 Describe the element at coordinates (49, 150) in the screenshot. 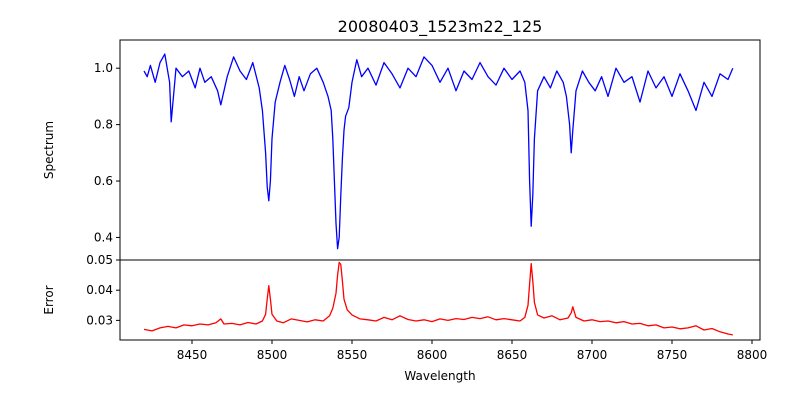

I see `spectrum-y-axis-label: Spectrum` at that location.